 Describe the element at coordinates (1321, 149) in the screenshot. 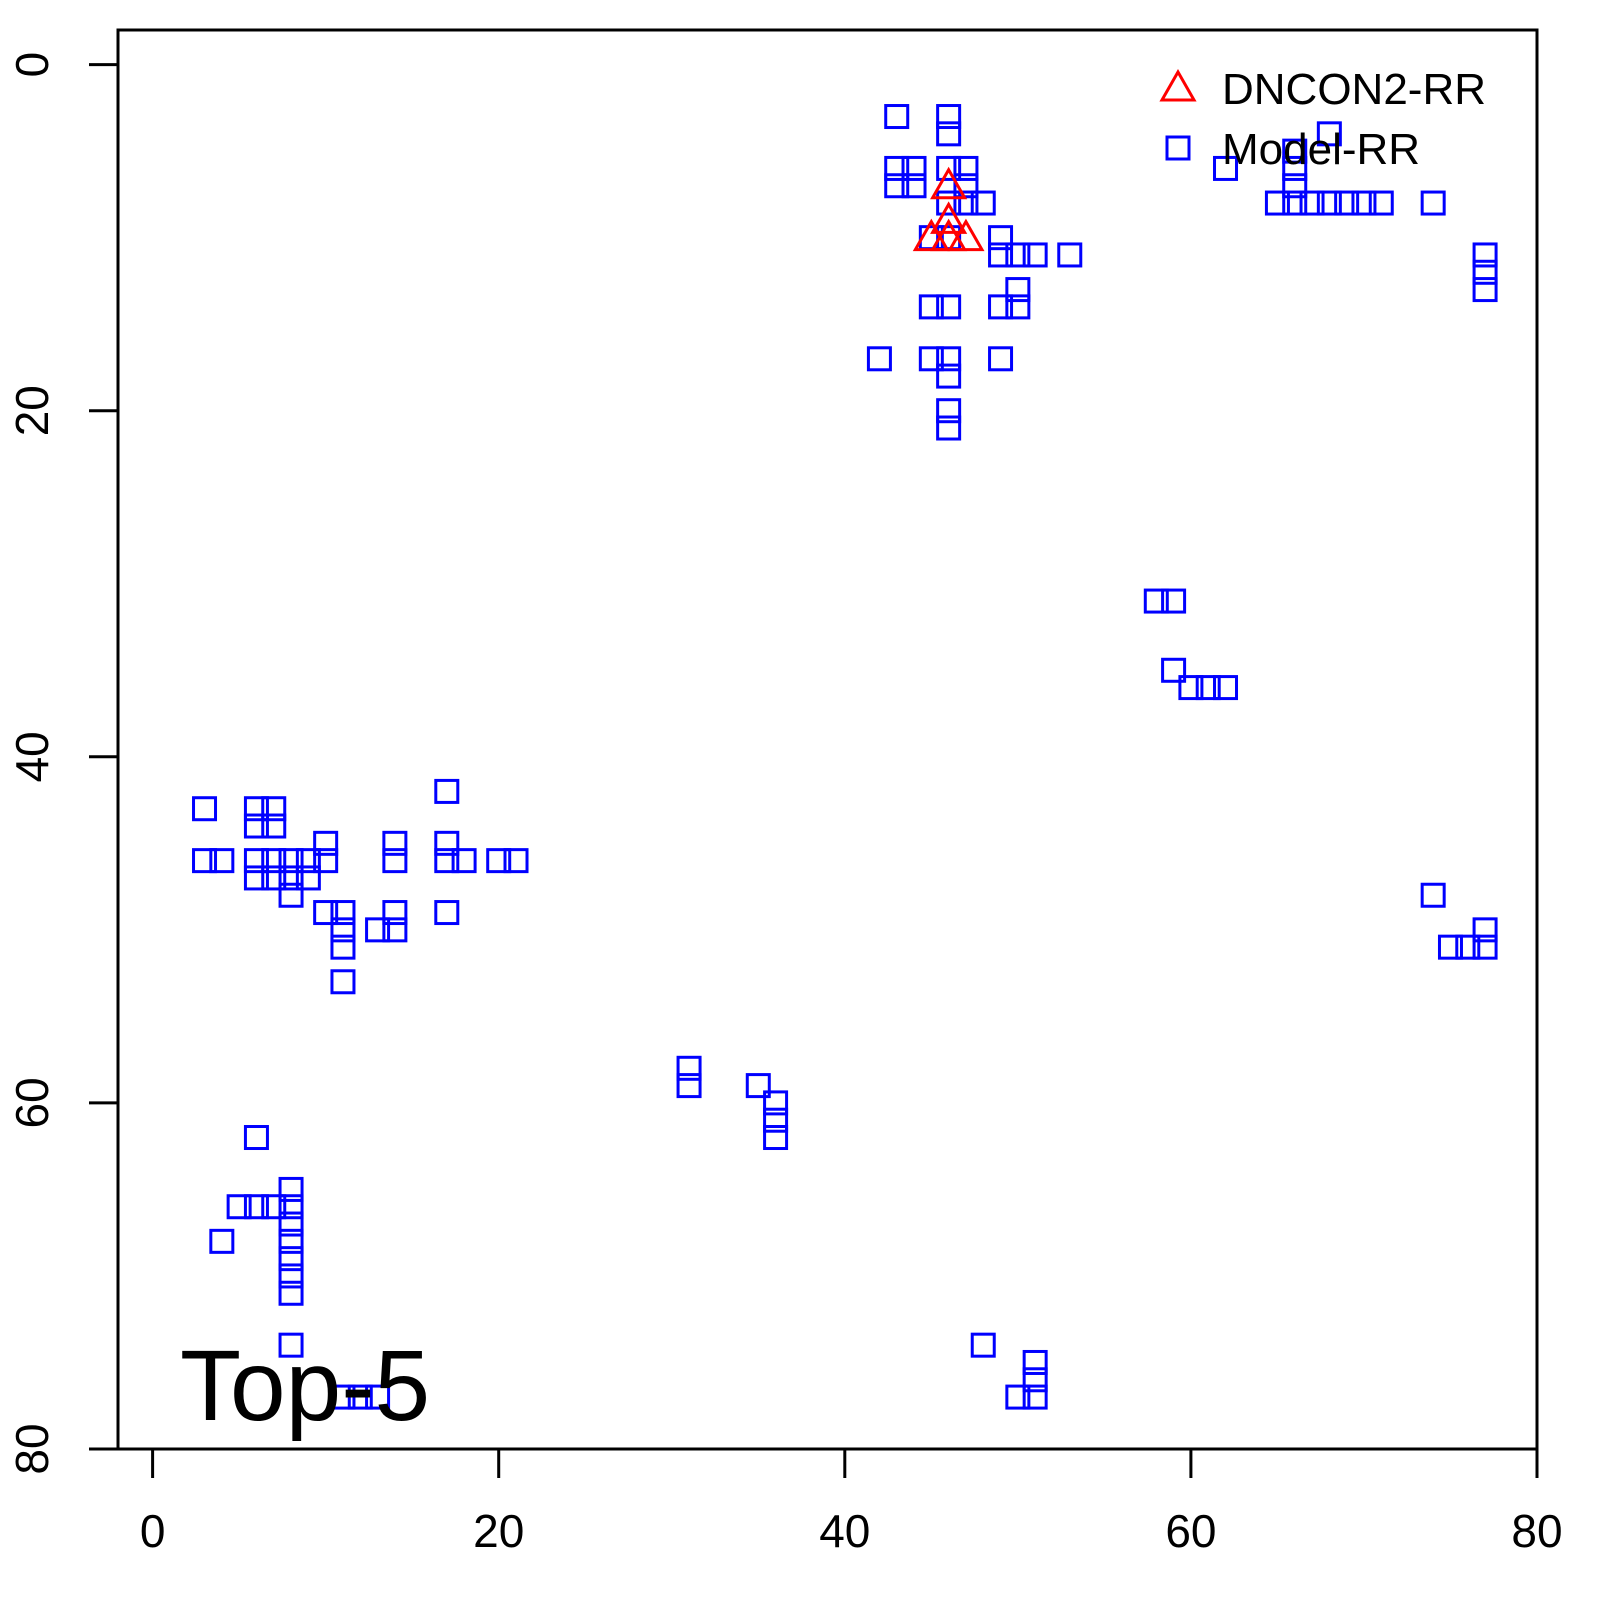

I see `legend-label: Model-RR` at that location.